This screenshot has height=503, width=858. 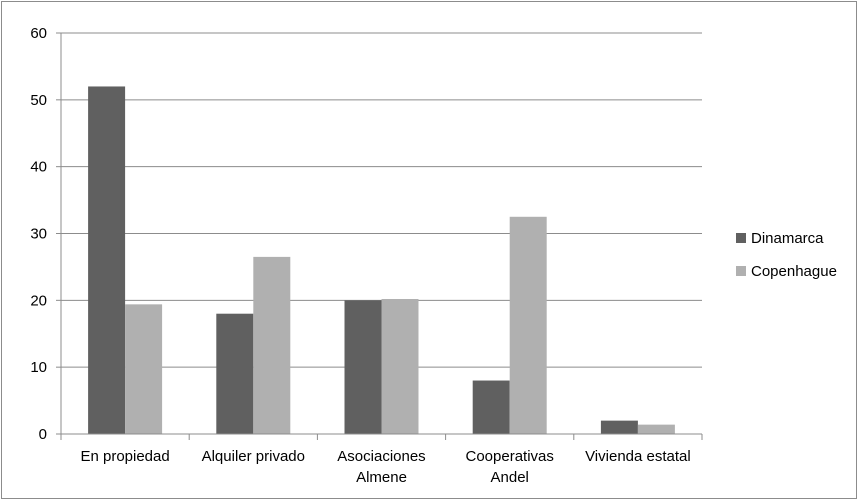 I want to click on bar-copenhague-asociaciones, so click(x=400, y=366).